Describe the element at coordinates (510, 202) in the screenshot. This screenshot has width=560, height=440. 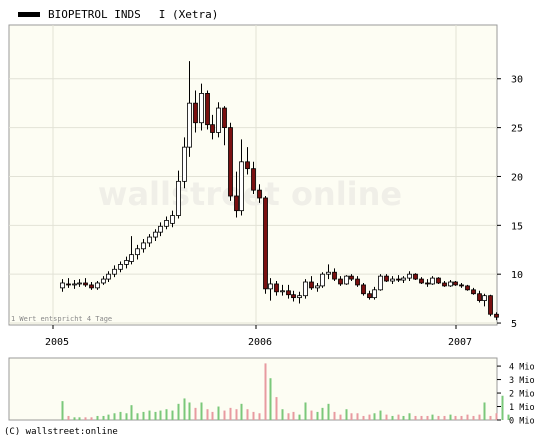
I see `price-axis: 5 10 15 20 25 30` at that location.